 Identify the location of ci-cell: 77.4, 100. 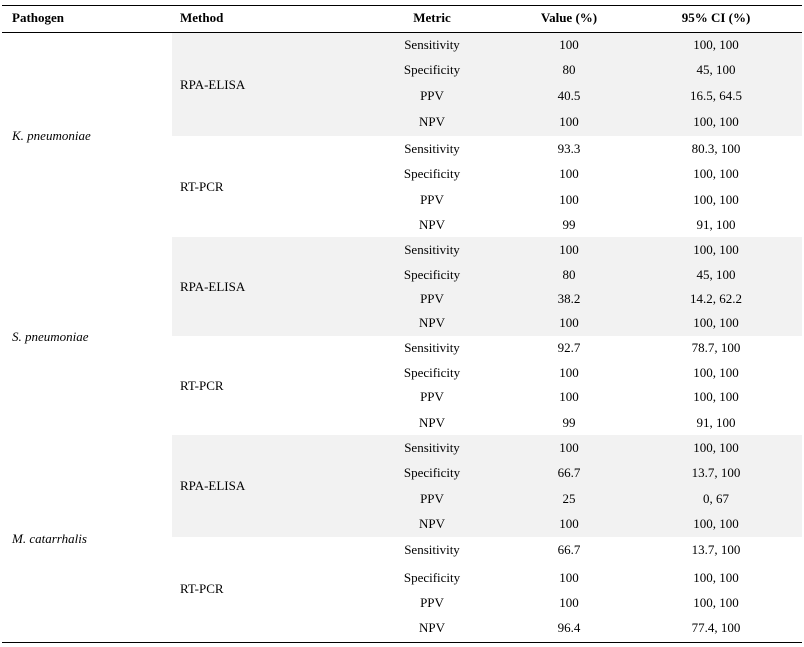
(716, 627).